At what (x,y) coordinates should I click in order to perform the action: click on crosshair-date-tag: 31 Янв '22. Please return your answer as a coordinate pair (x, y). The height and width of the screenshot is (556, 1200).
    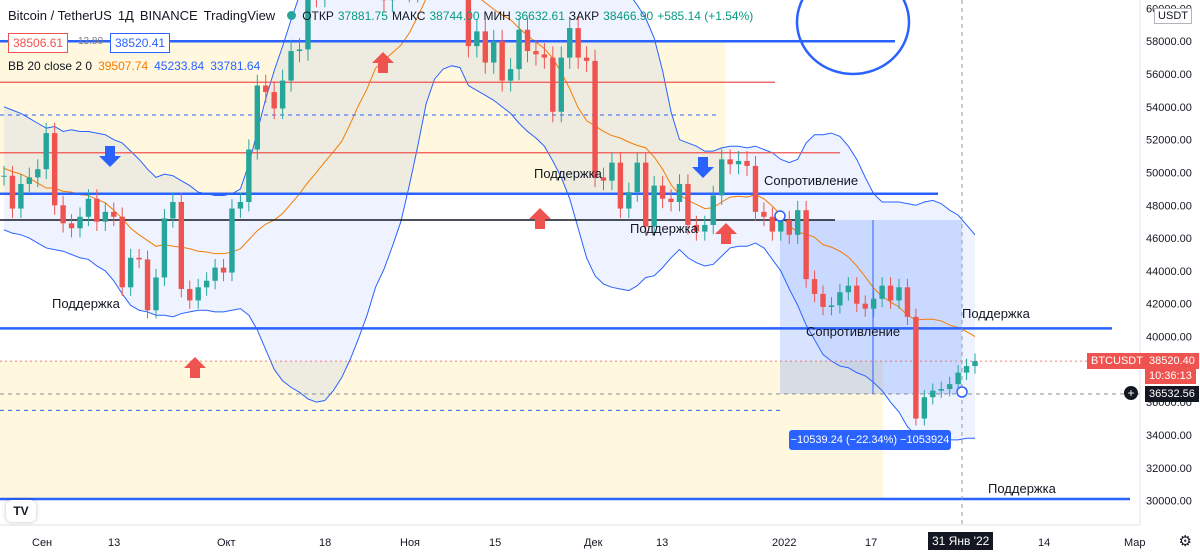
    Looking at the image, I should click on (961, 541).